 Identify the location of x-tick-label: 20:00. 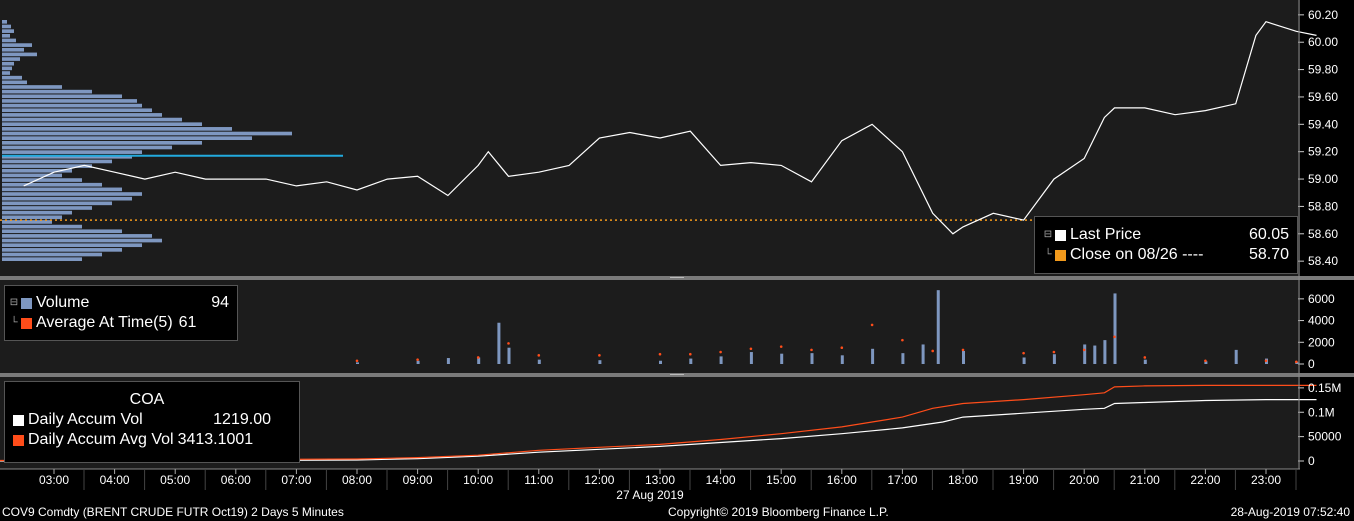
(1084, 480).